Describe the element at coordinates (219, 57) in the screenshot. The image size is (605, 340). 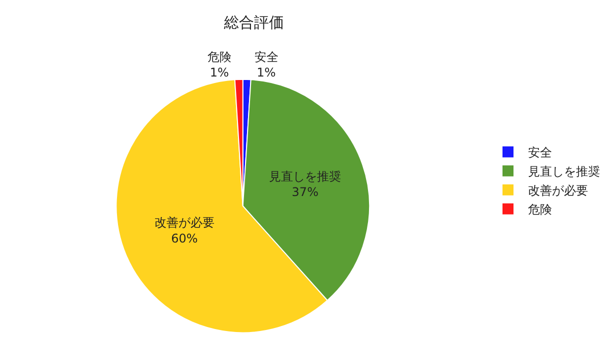
I see `slice-label: 危険` at that location.